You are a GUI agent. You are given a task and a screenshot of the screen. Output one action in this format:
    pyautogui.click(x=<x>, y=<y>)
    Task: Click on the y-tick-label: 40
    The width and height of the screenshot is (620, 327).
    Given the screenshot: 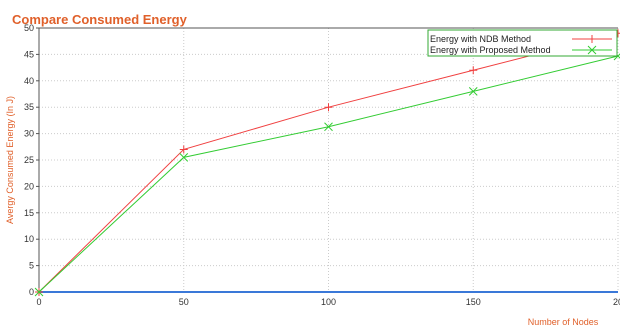 What is the action you would take?
    pyautogui.click(x=29, y=81)
    